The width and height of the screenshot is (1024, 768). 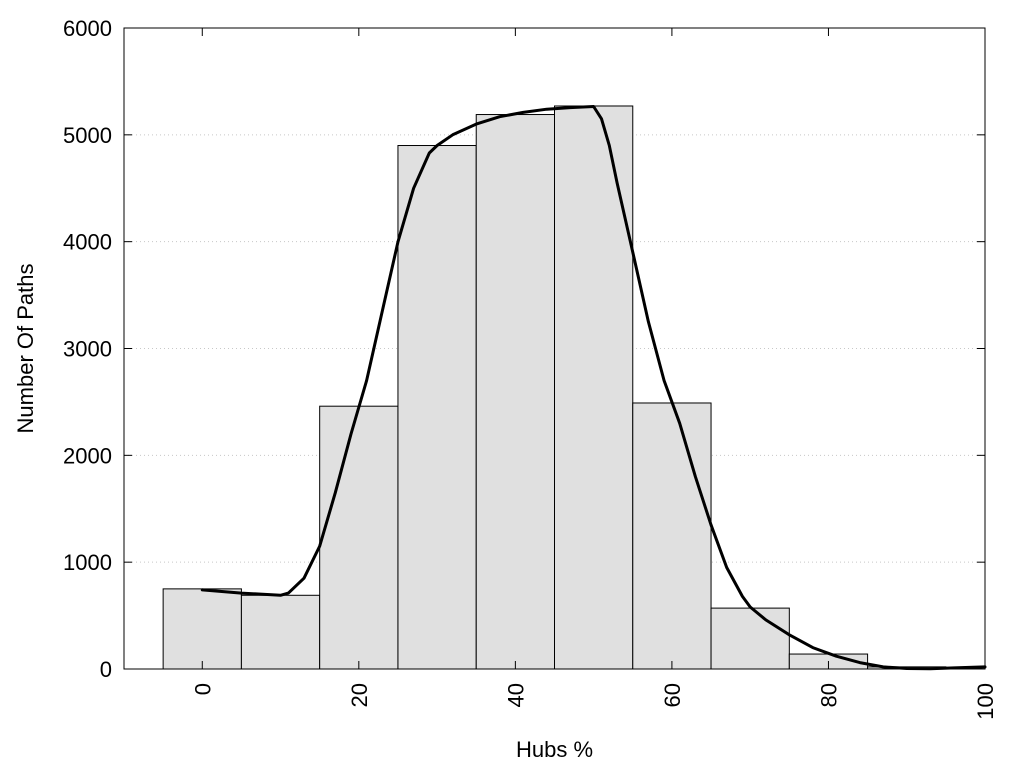 I want to click on x-tick-label-20: 20, so click(x=359, y=695).